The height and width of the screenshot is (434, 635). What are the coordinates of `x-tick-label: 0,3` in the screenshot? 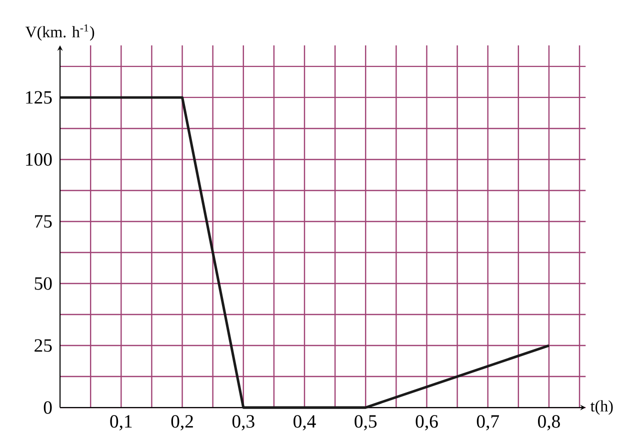 It's located at (243, 423).